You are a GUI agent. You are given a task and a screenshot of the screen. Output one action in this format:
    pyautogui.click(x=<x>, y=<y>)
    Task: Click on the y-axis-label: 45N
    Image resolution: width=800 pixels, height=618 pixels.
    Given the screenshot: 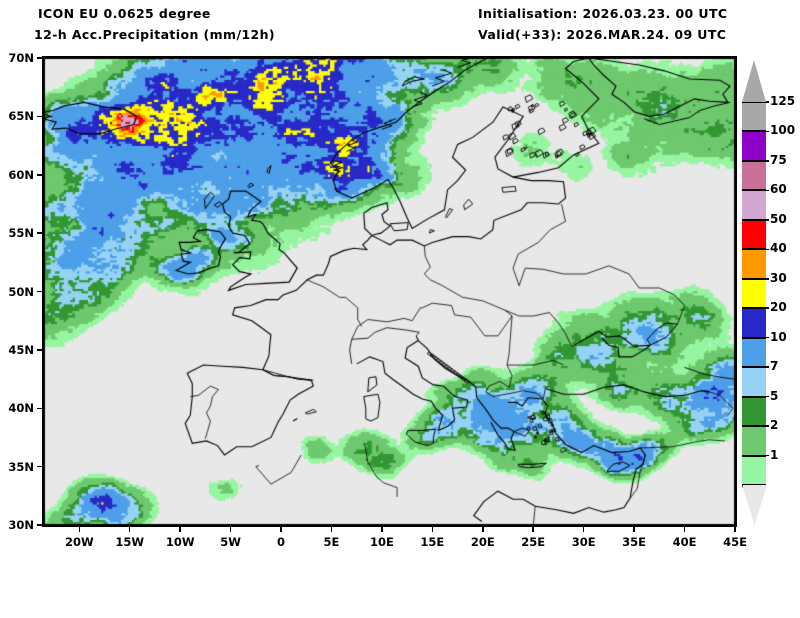 What is the action you would take?
    pyautogui.click(x=21, y=349)
    